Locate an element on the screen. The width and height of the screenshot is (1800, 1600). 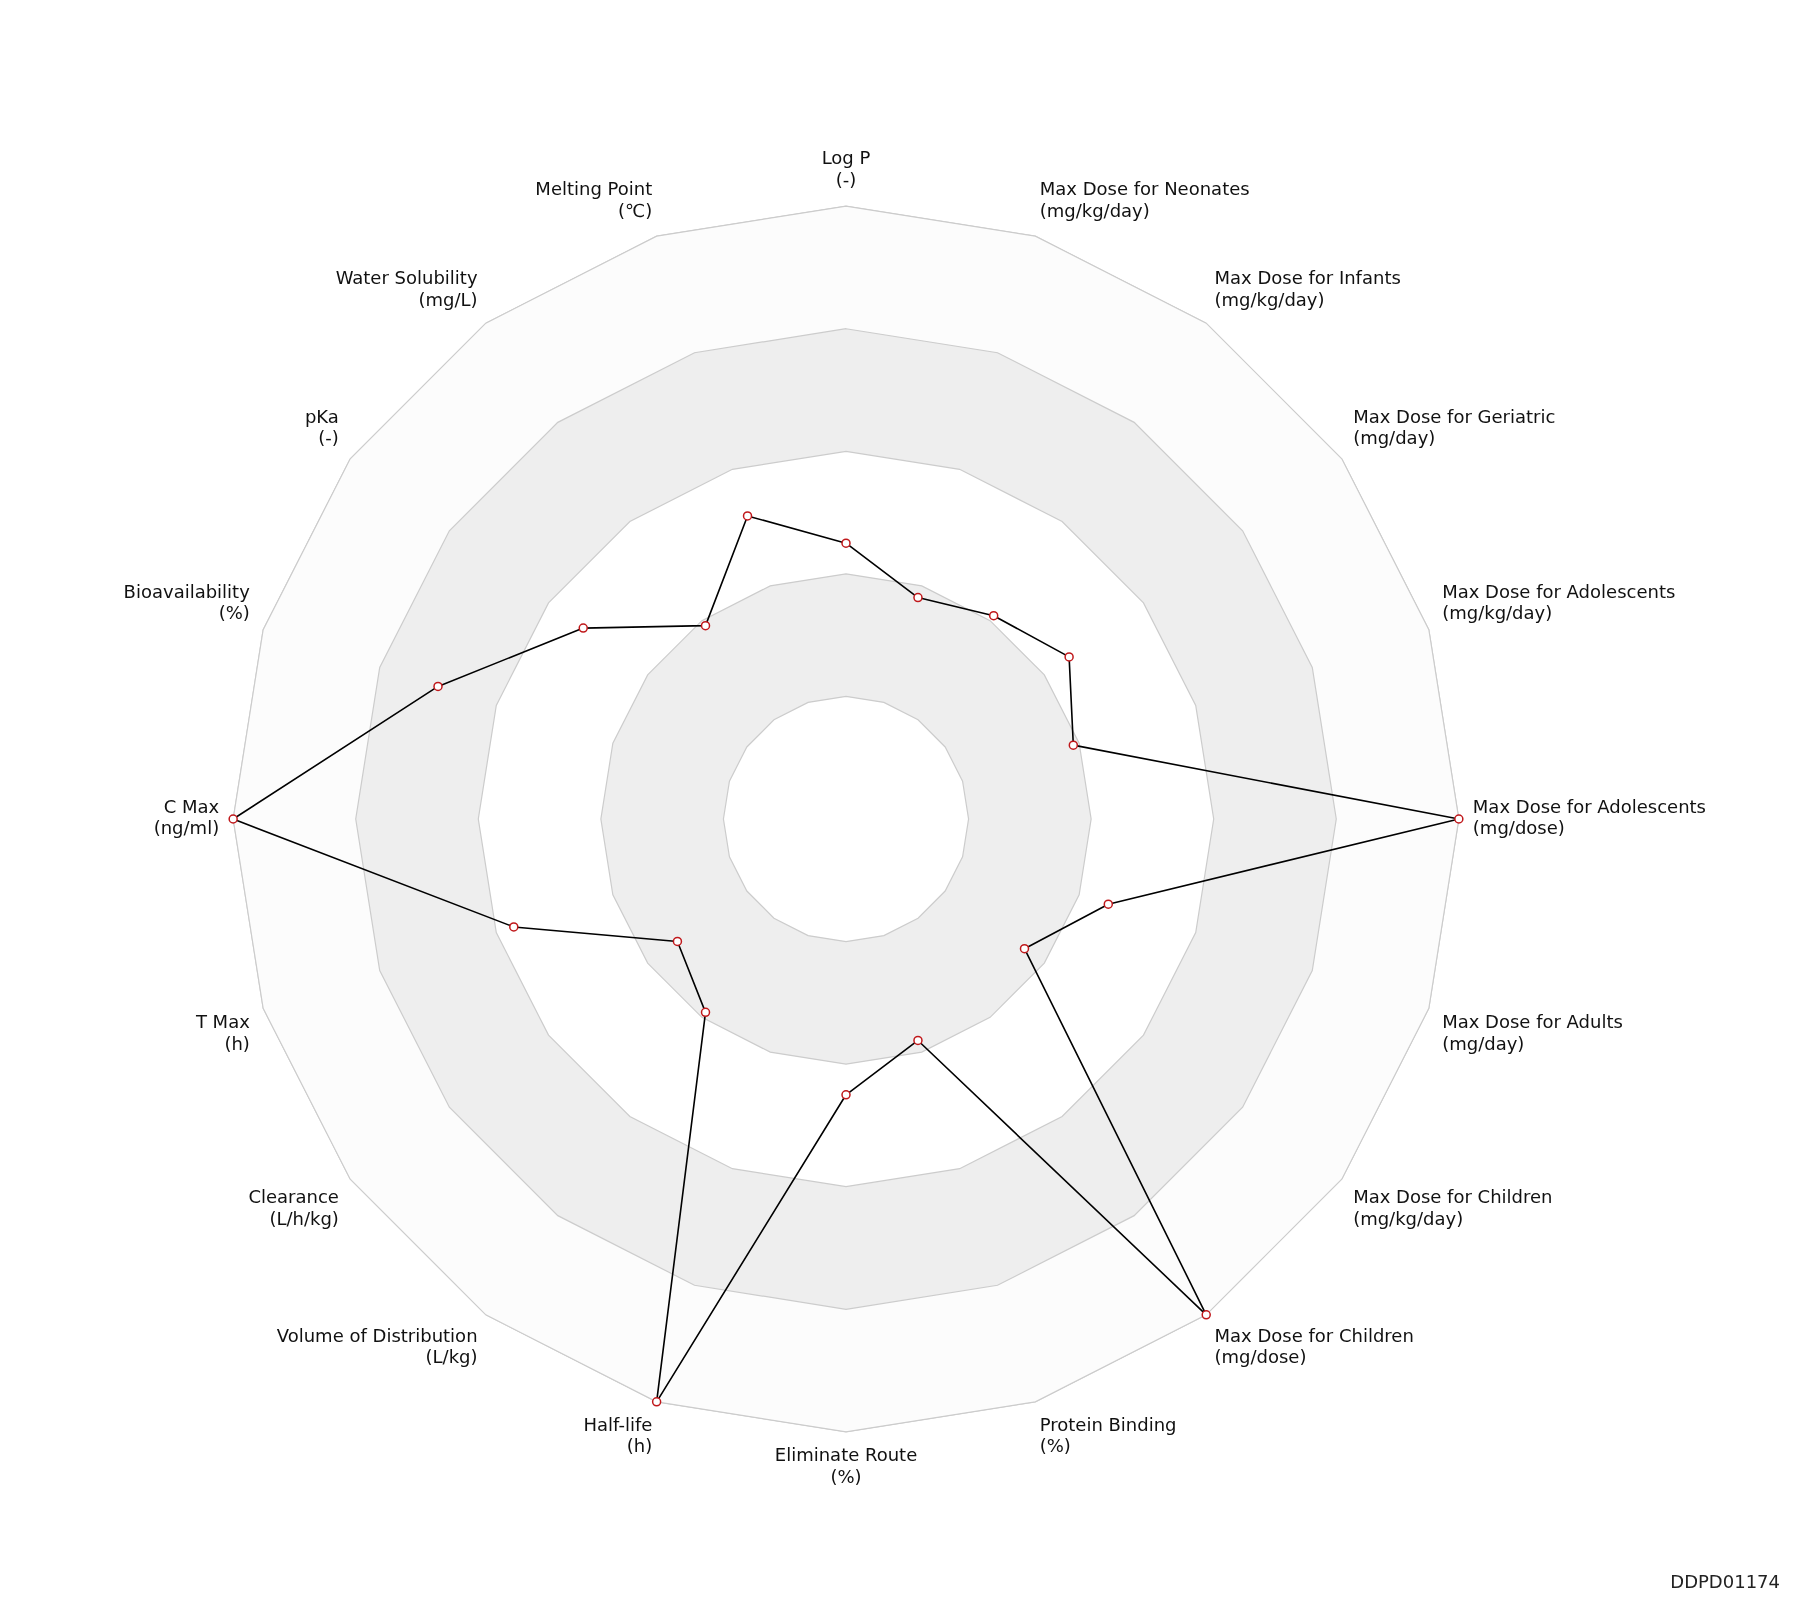
spoke-label: Melting Point (℃) is located at coordinates (594, 199).